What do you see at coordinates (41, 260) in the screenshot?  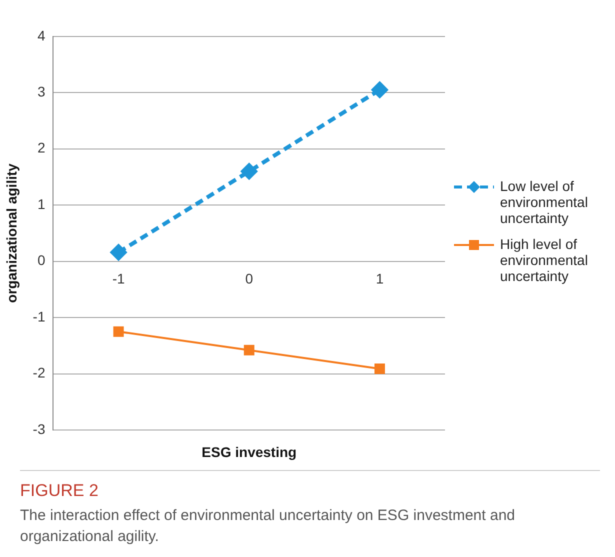 I see `y-tick-label: 0` at bounding box center [41, 260].